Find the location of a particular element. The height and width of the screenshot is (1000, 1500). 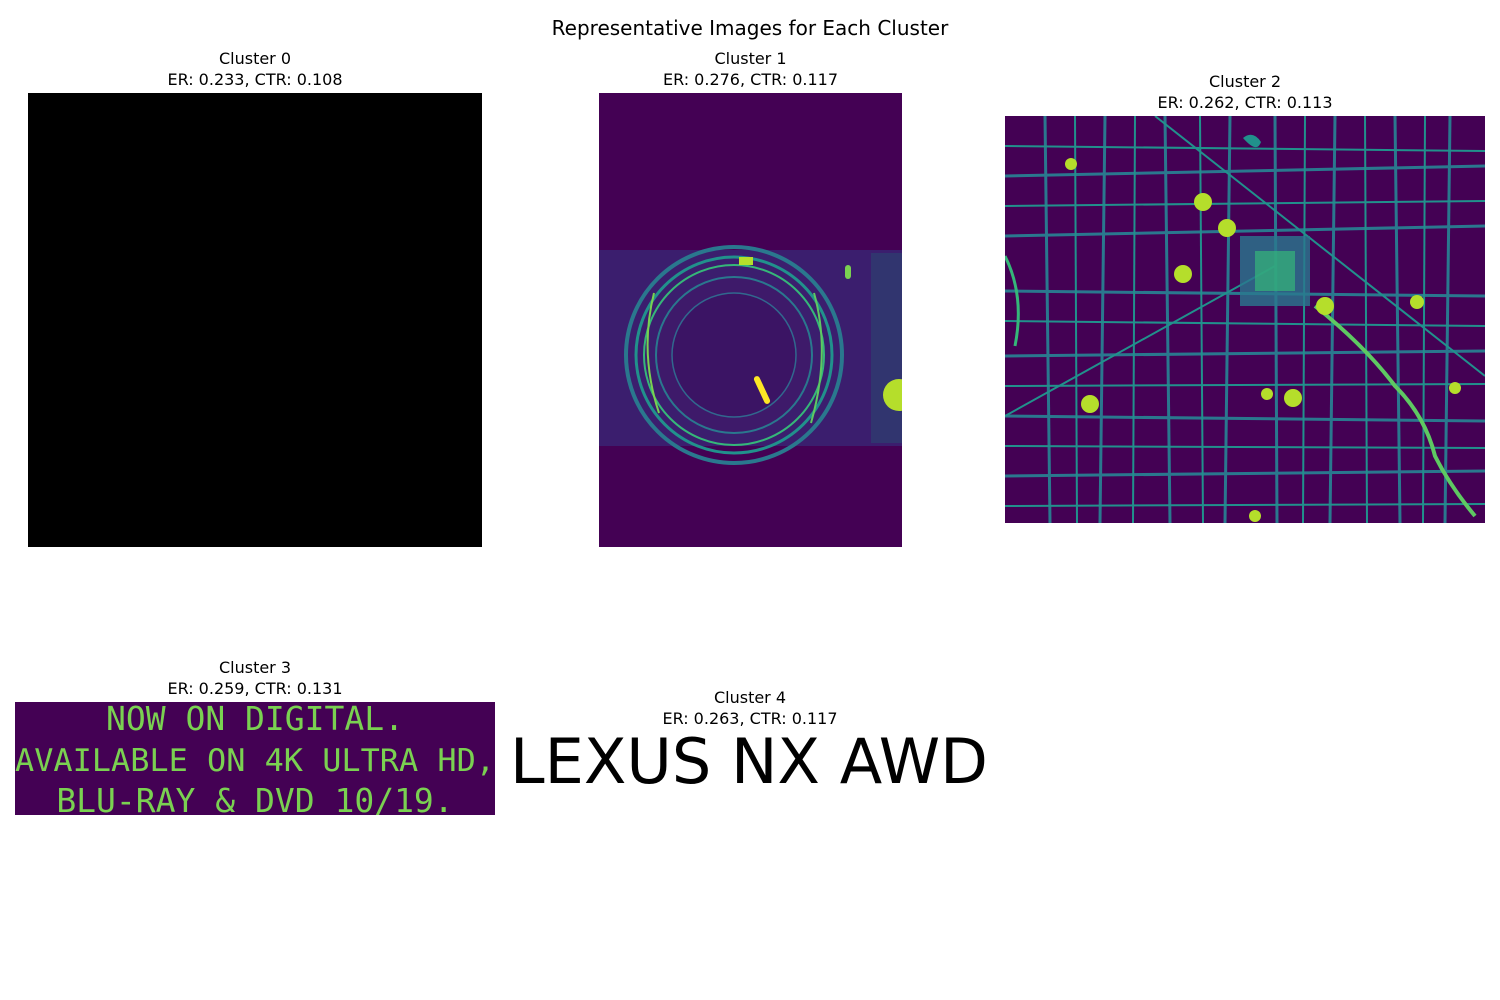

road-map-picture is located at coordinates (1245, 319).